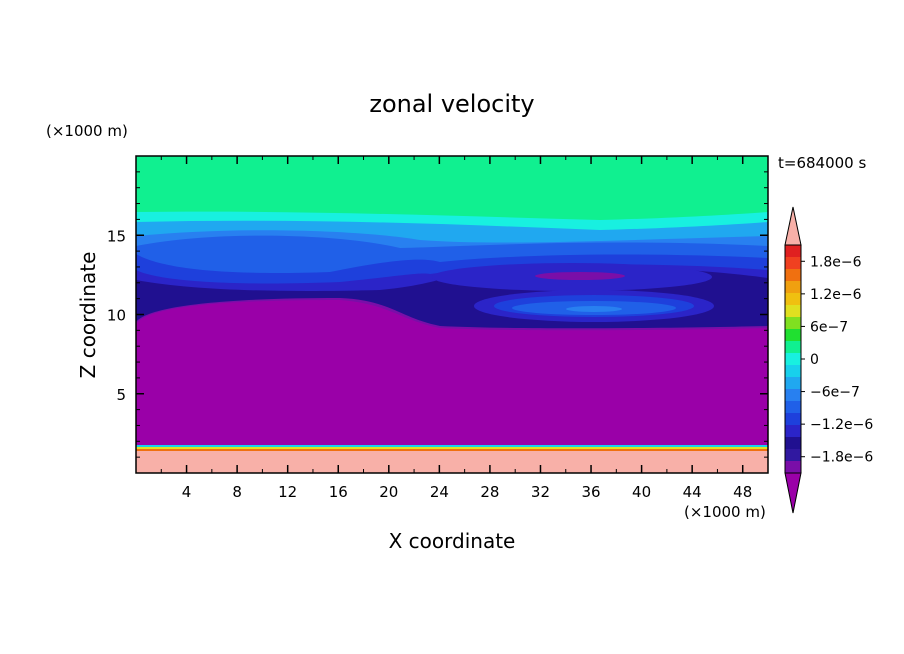 The image size is (904, 654). What do you see at coordinates (451, 104) in the screenshot?
I see `chart-title: zonal velocity` at bounding box center [451, 104].